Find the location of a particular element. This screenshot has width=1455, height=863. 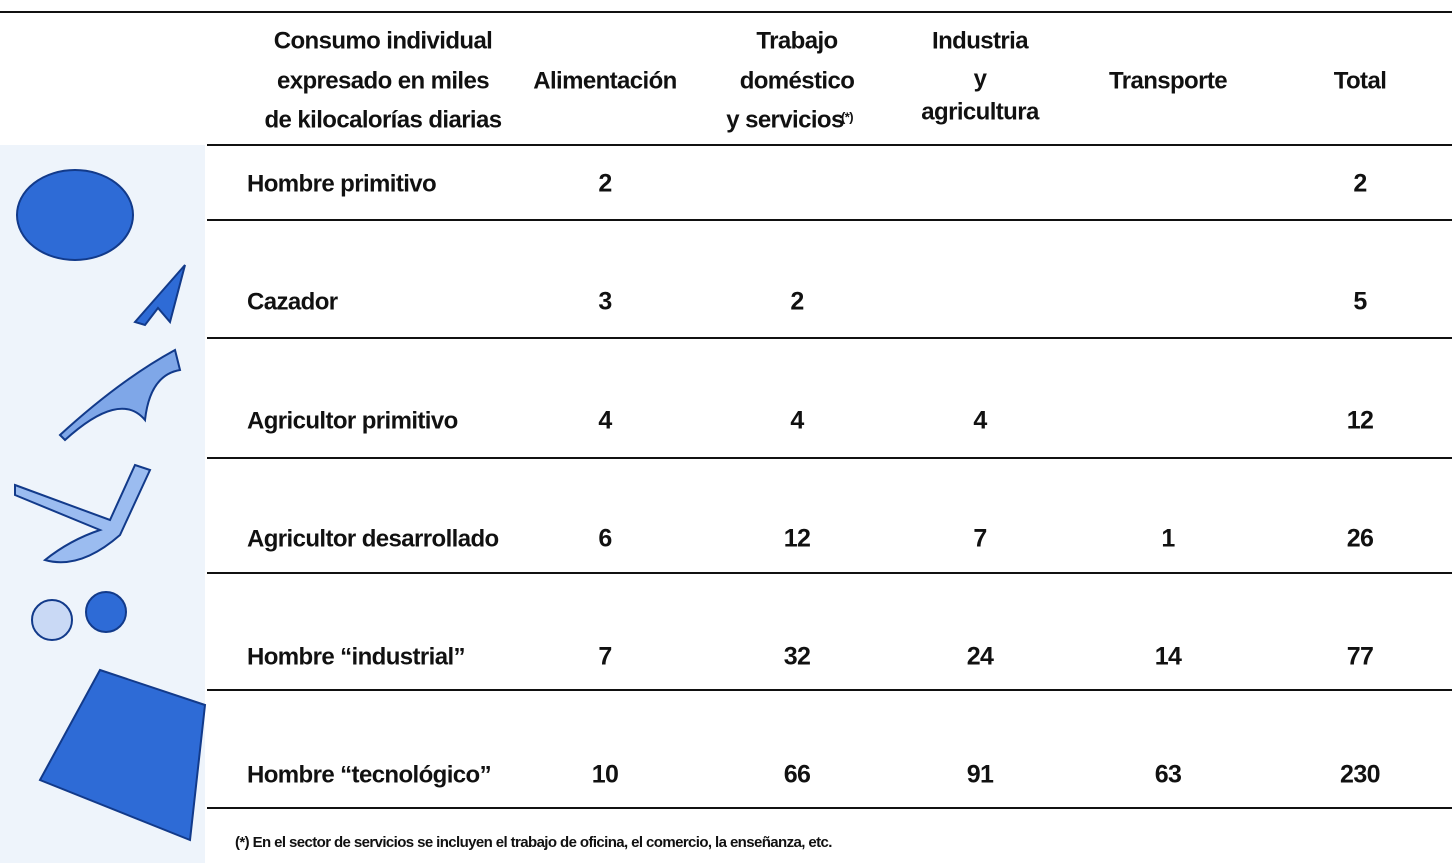

column-header: Industria is located at coordinates (980, 40).